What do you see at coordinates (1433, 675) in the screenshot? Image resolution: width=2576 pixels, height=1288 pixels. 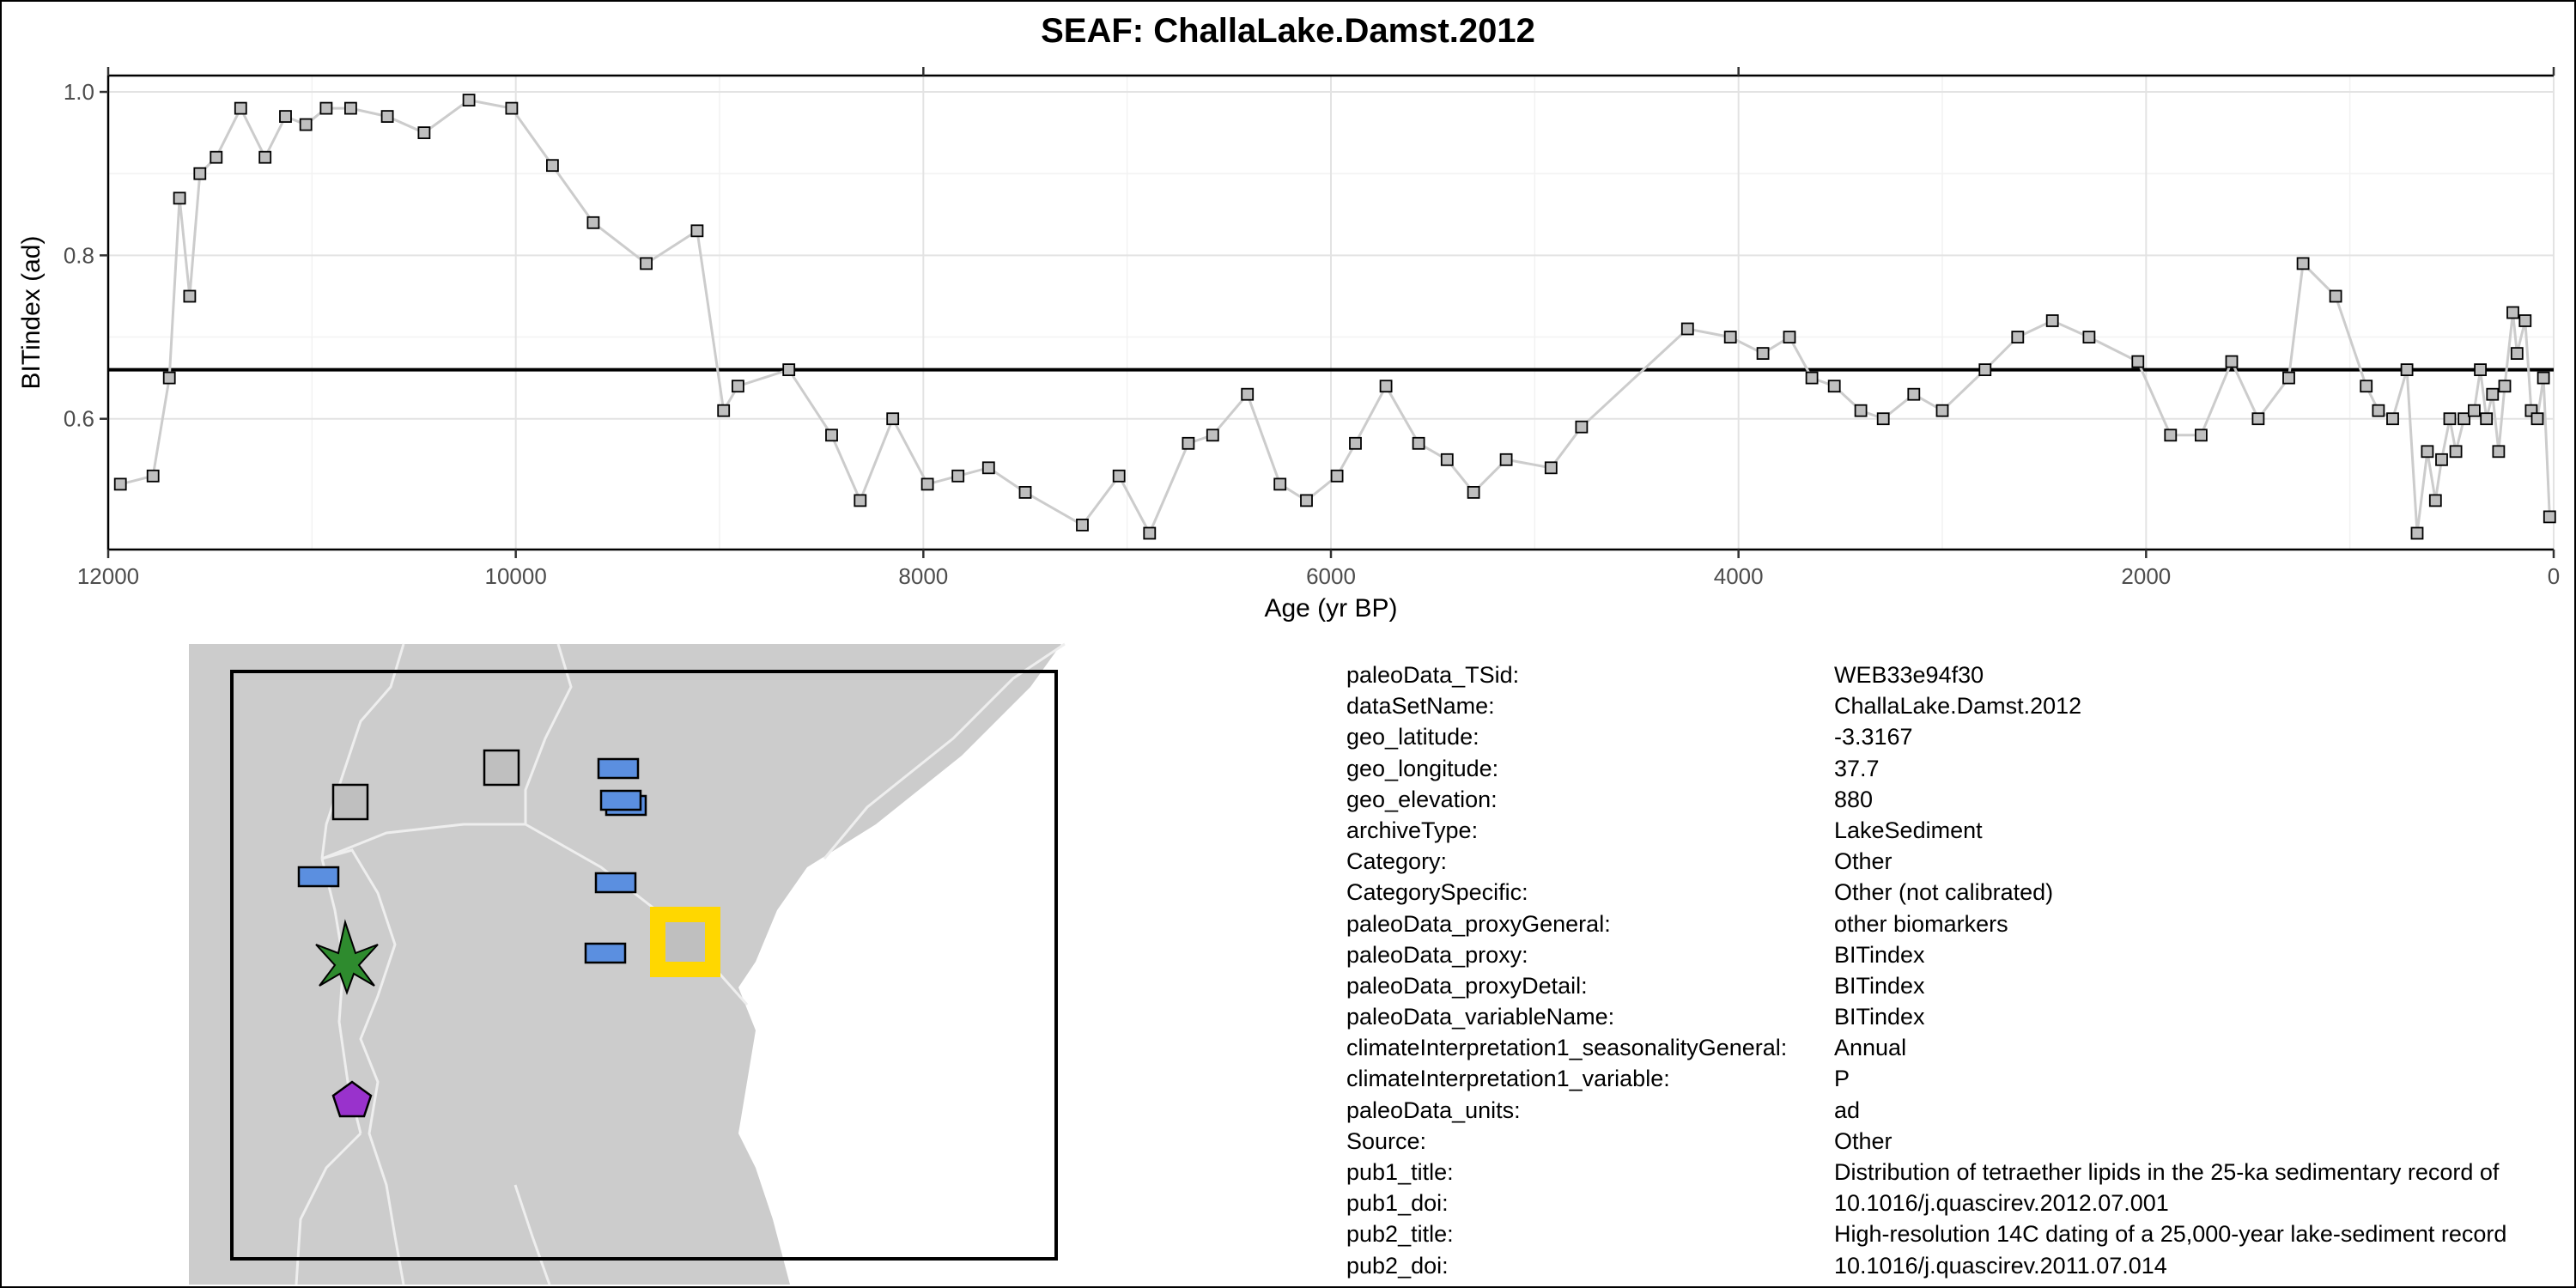 I see `metadata-key: paleoData_TSid:` at bounding box center [1433, 675].